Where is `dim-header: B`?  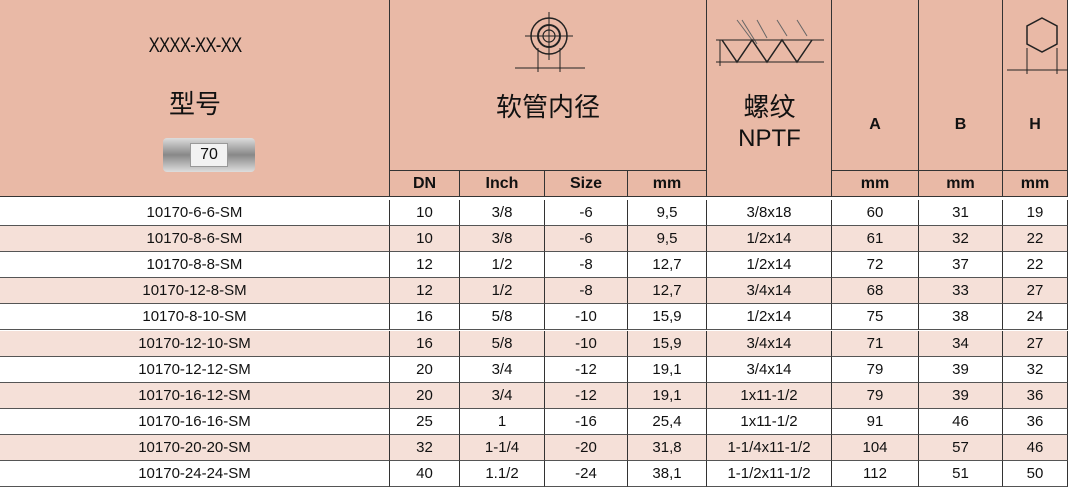 dim-header: B is located at coordinates (961, 85).